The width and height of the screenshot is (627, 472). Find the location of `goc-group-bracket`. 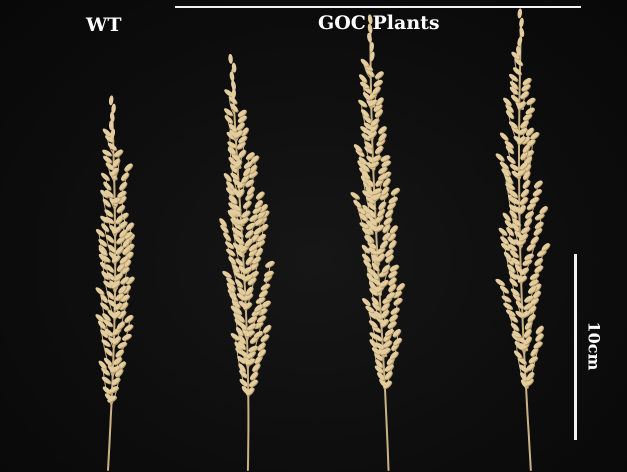

goc-group-bracket is located at coordinates (378, 7).